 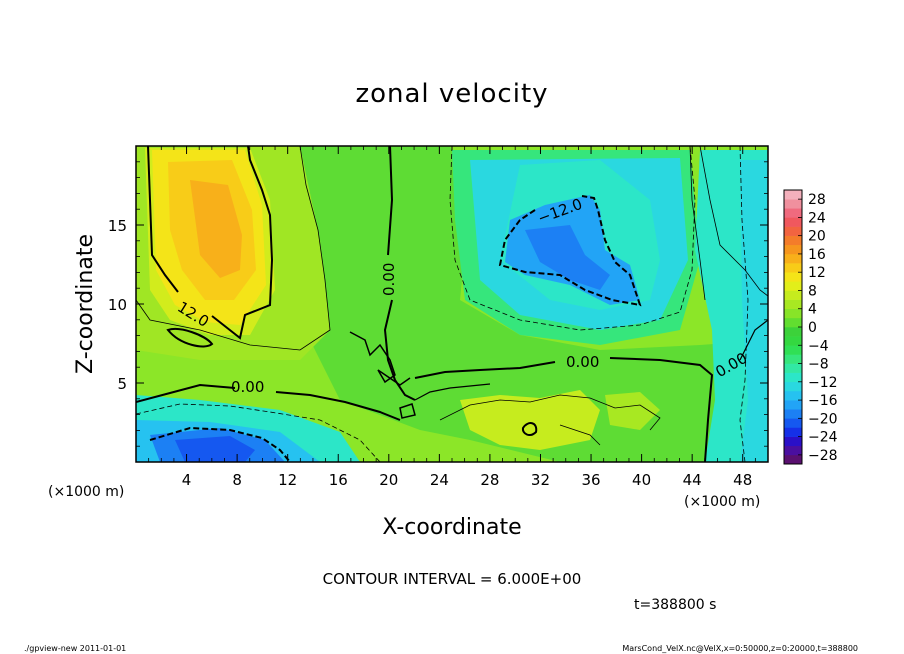 What do you see at coordinates (489, 480) in the screenshot?
I see `x-tick-label: 28` at bounding box center [489, 480].